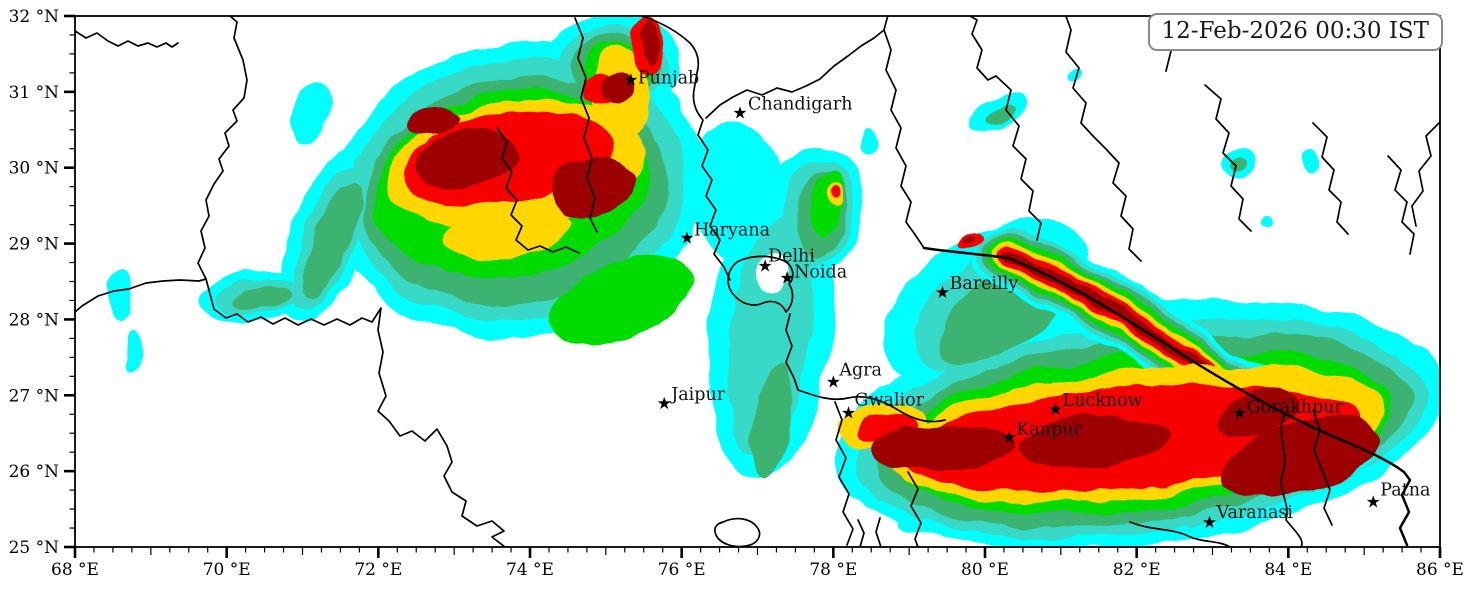 The width and height of the screenshot is (1471, 591). I want to click on city-label: Punjab, so click(668, 79).